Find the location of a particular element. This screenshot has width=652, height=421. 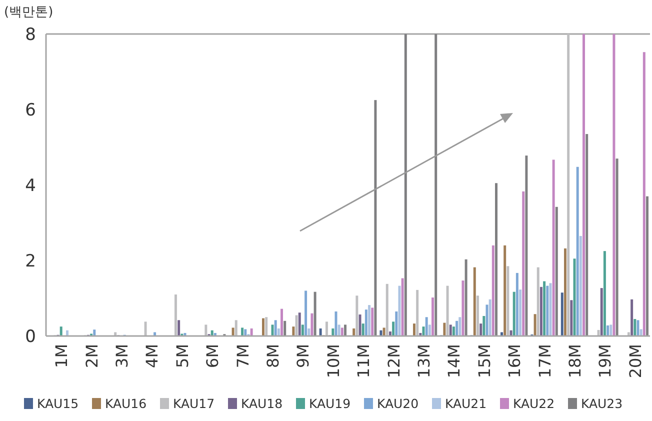

legend-label: KAU22 is located at coordinates (534, 403).